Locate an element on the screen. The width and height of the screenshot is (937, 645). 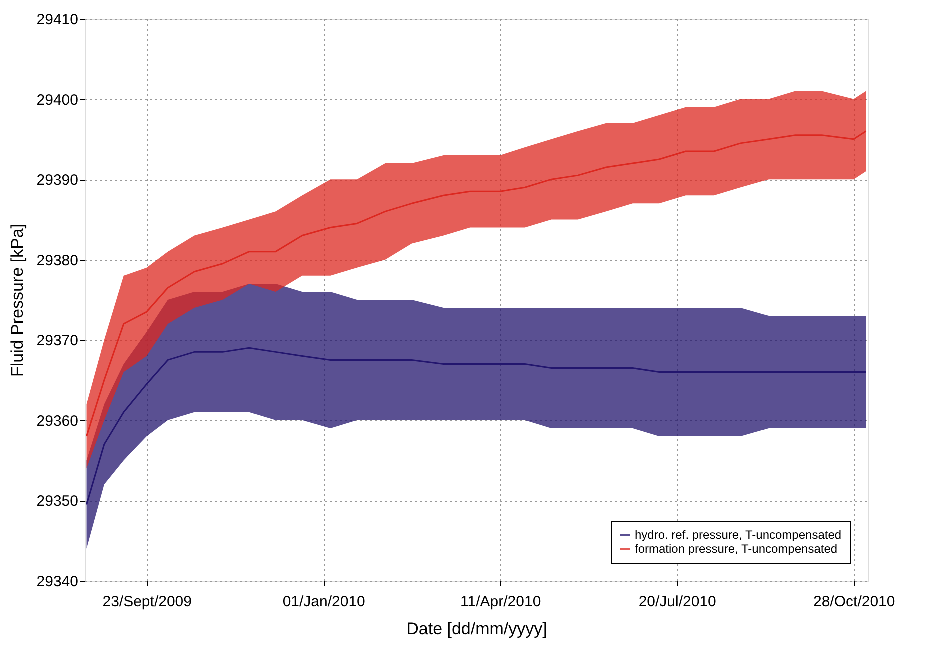
x-tick-label: 20/Jul/2010 is located at coordinates (677, 602).